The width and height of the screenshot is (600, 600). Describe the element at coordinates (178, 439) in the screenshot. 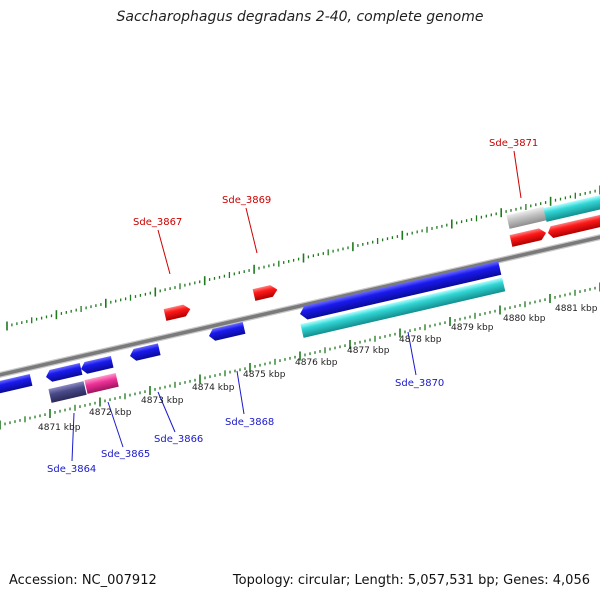

I see `gene-label-sde-3866: Sde_3866` at that location.